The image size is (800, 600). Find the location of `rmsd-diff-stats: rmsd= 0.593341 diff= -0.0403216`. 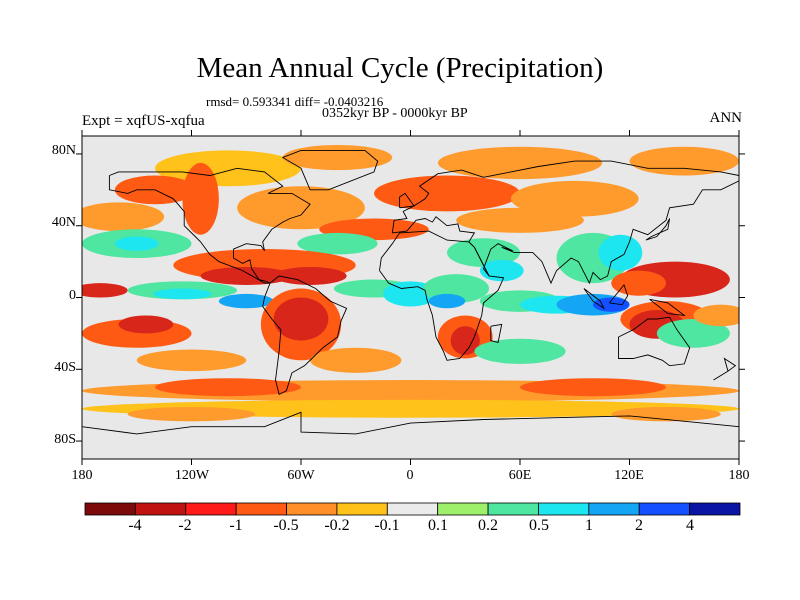

rmsd-diff-stats: rmsd= 0.593341 diff= -0.0403216 is located at coordinates (295, 101).